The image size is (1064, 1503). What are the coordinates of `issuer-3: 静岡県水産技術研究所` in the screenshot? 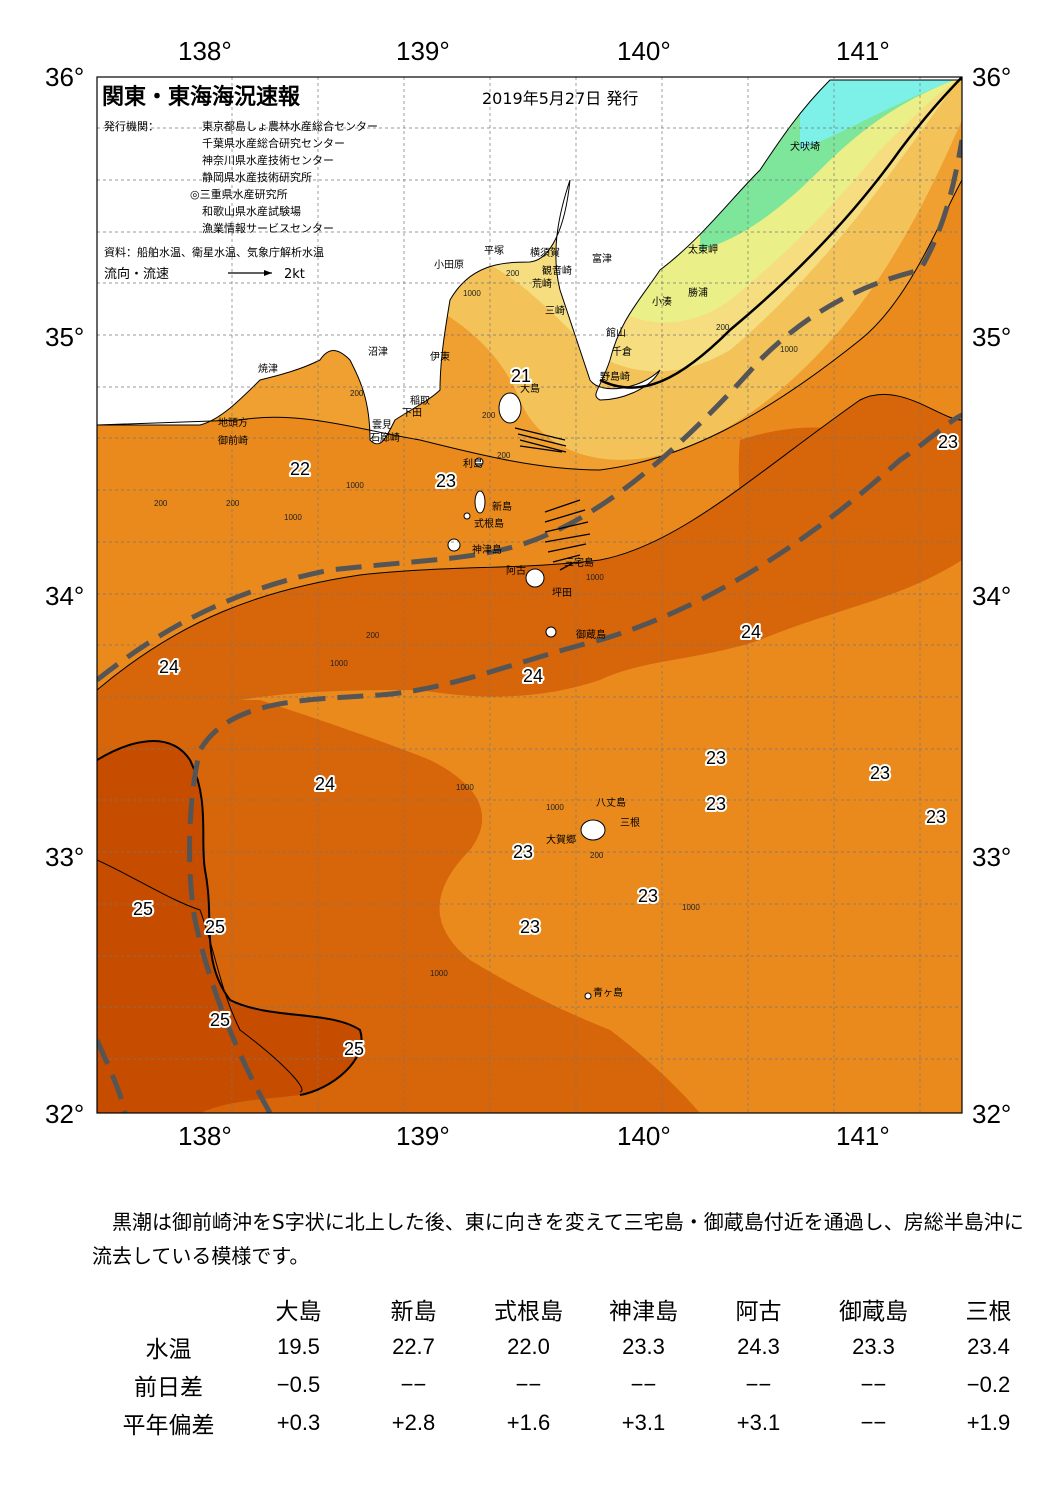 It's located at (257, 177).